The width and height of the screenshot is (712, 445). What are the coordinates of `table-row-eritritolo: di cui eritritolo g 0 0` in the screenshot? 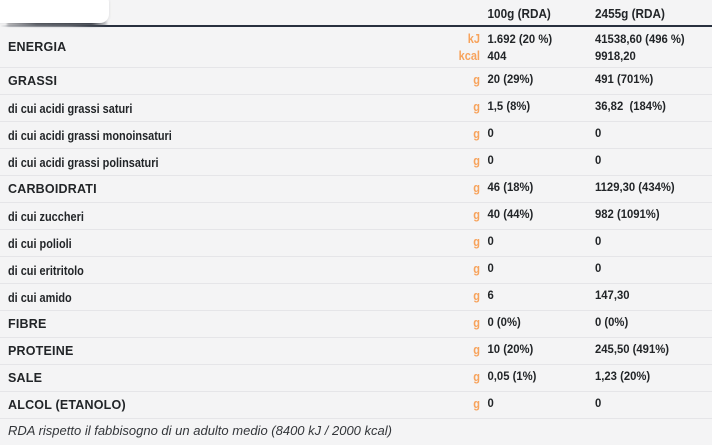 It's located at (356, 270).